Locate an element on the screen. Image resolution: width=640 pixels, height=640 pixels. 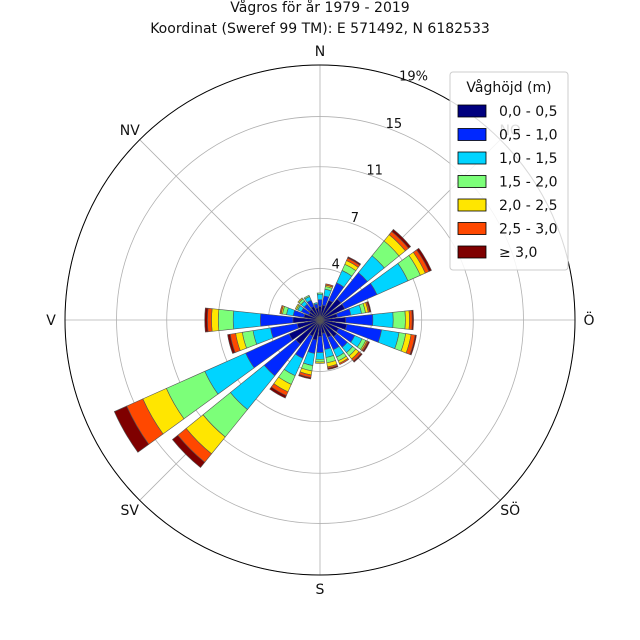
direction-label: V is located at coordinates (51, 321).